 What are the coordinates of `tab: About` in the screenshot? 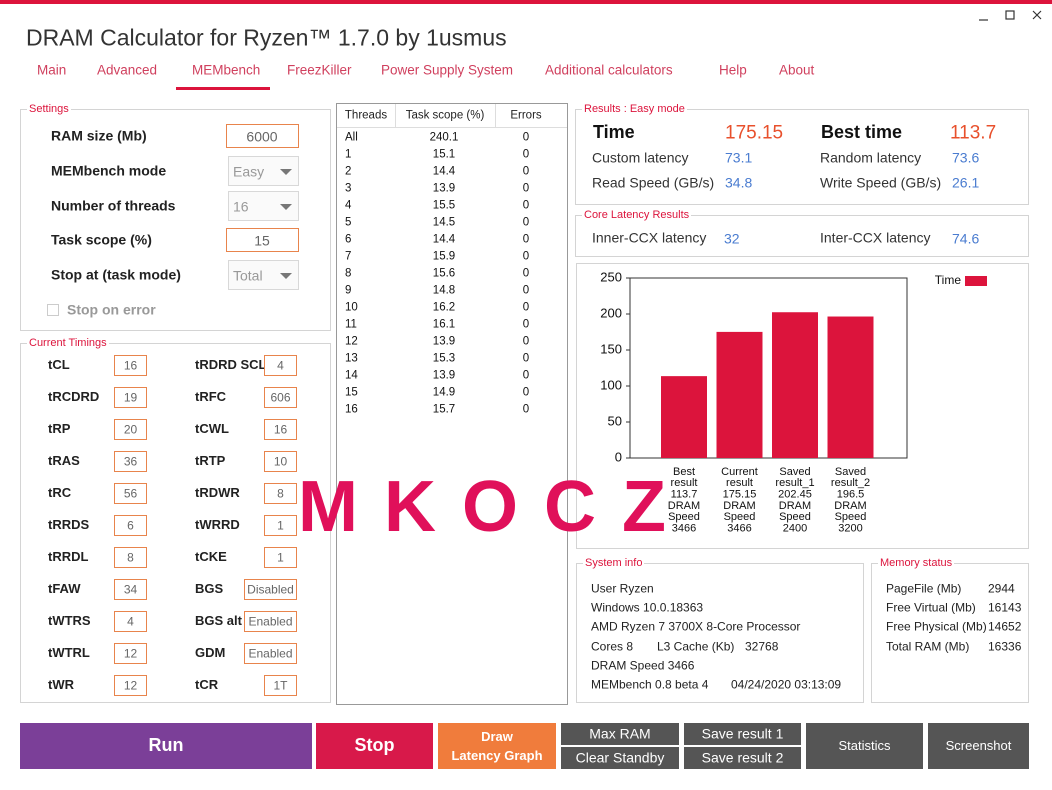 It's located at (797, 70).